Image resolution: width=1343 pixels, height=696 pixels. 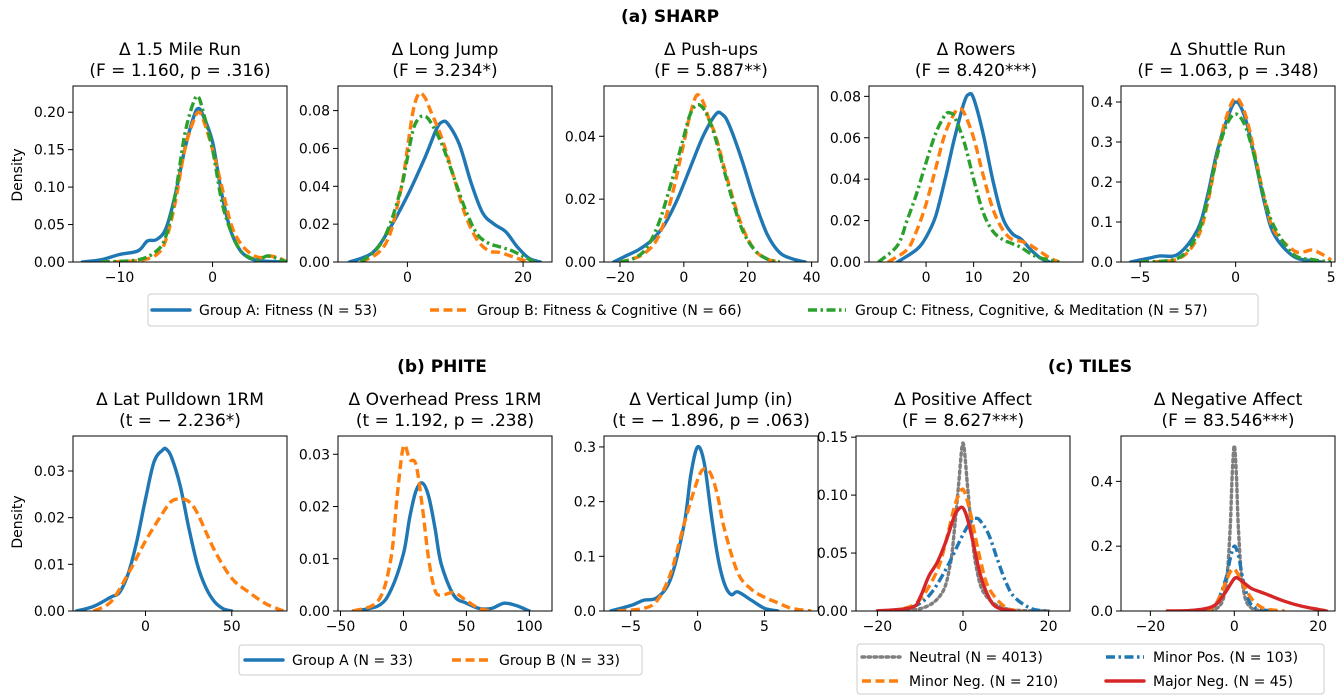 What do you see at coordinates (845, 180) in the screenshot?
I see `y-tick-label: 0.04` at bounding box center [845, 180].